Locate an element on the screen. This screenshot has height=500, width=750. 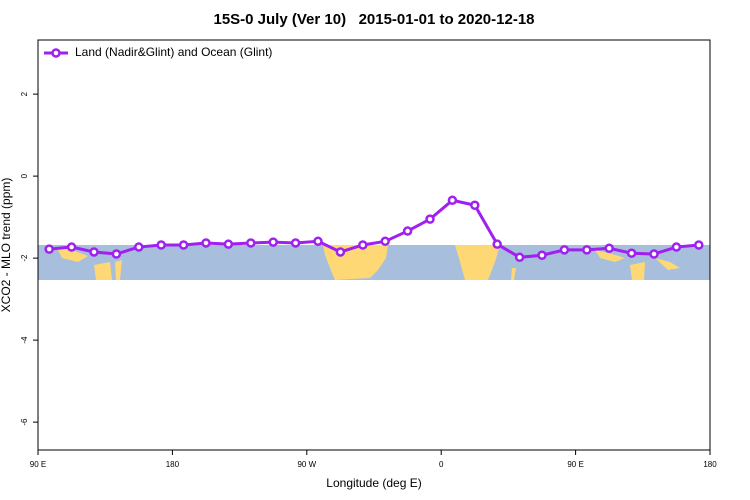
legend-marker is located at coordinates (56, 53).